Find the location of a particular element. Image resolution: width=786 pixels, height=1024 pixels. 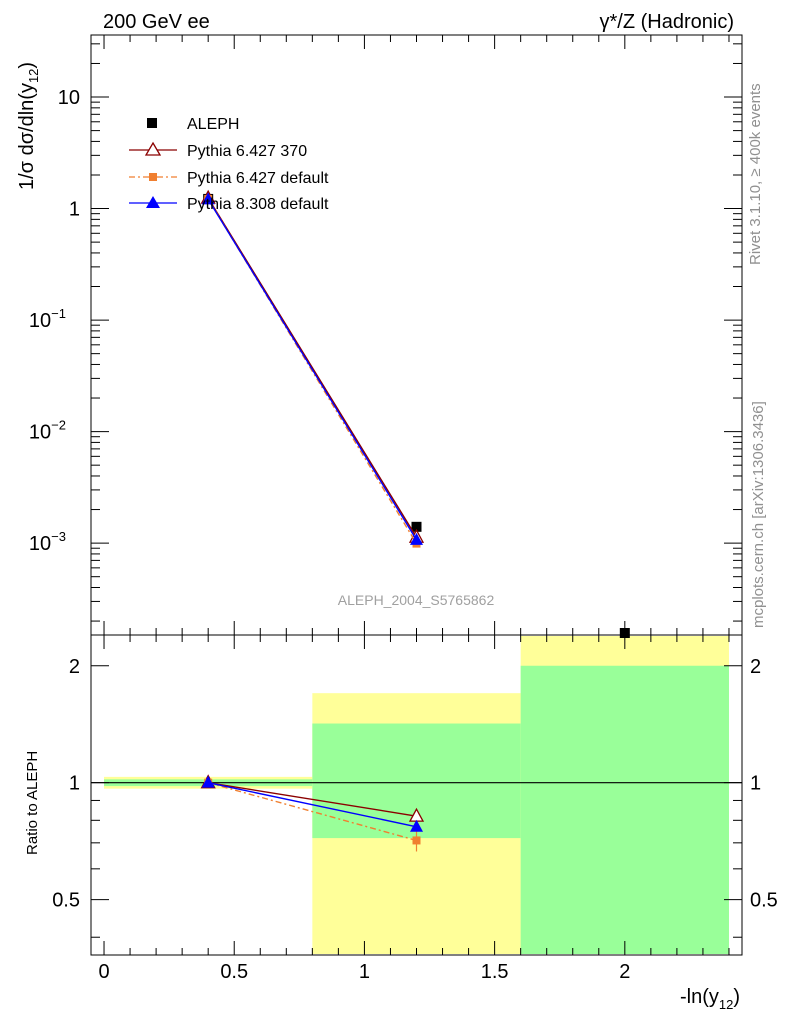

ytick-label: 1 is located at coordinates (74, 210).